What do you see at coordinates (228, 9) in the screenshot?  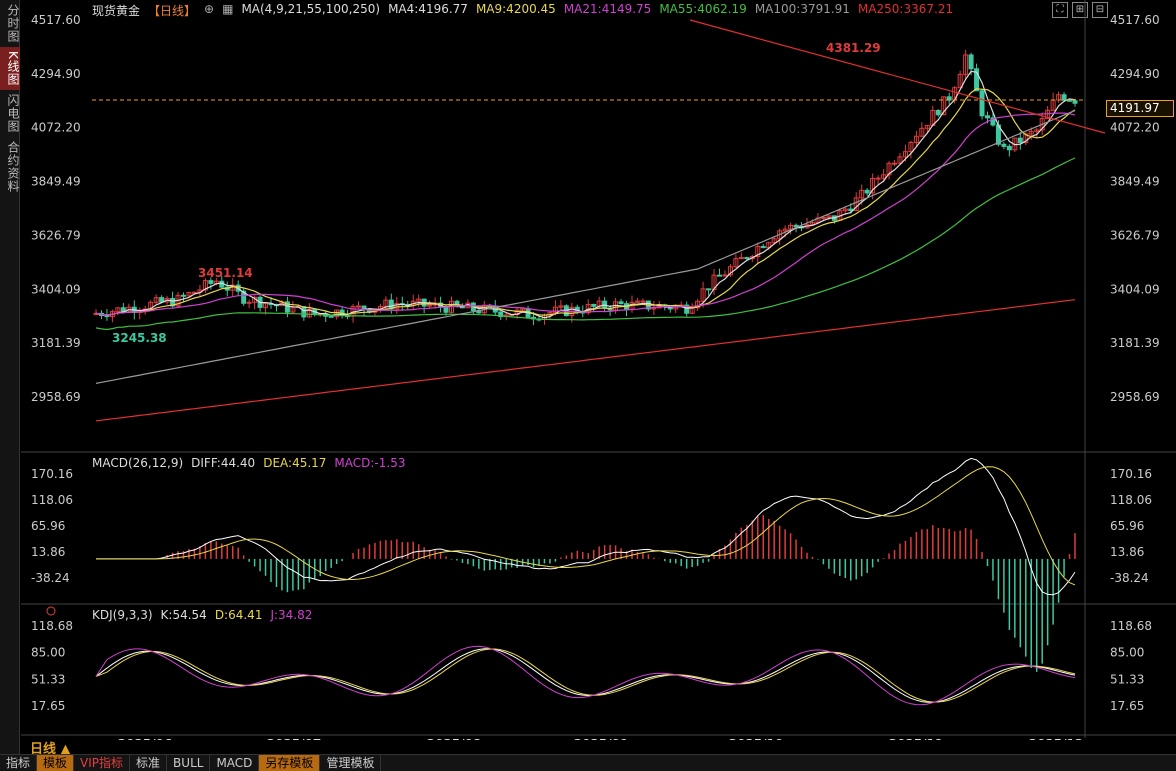 I see `grid-icon: ▦` at bounding box center [228, 9].